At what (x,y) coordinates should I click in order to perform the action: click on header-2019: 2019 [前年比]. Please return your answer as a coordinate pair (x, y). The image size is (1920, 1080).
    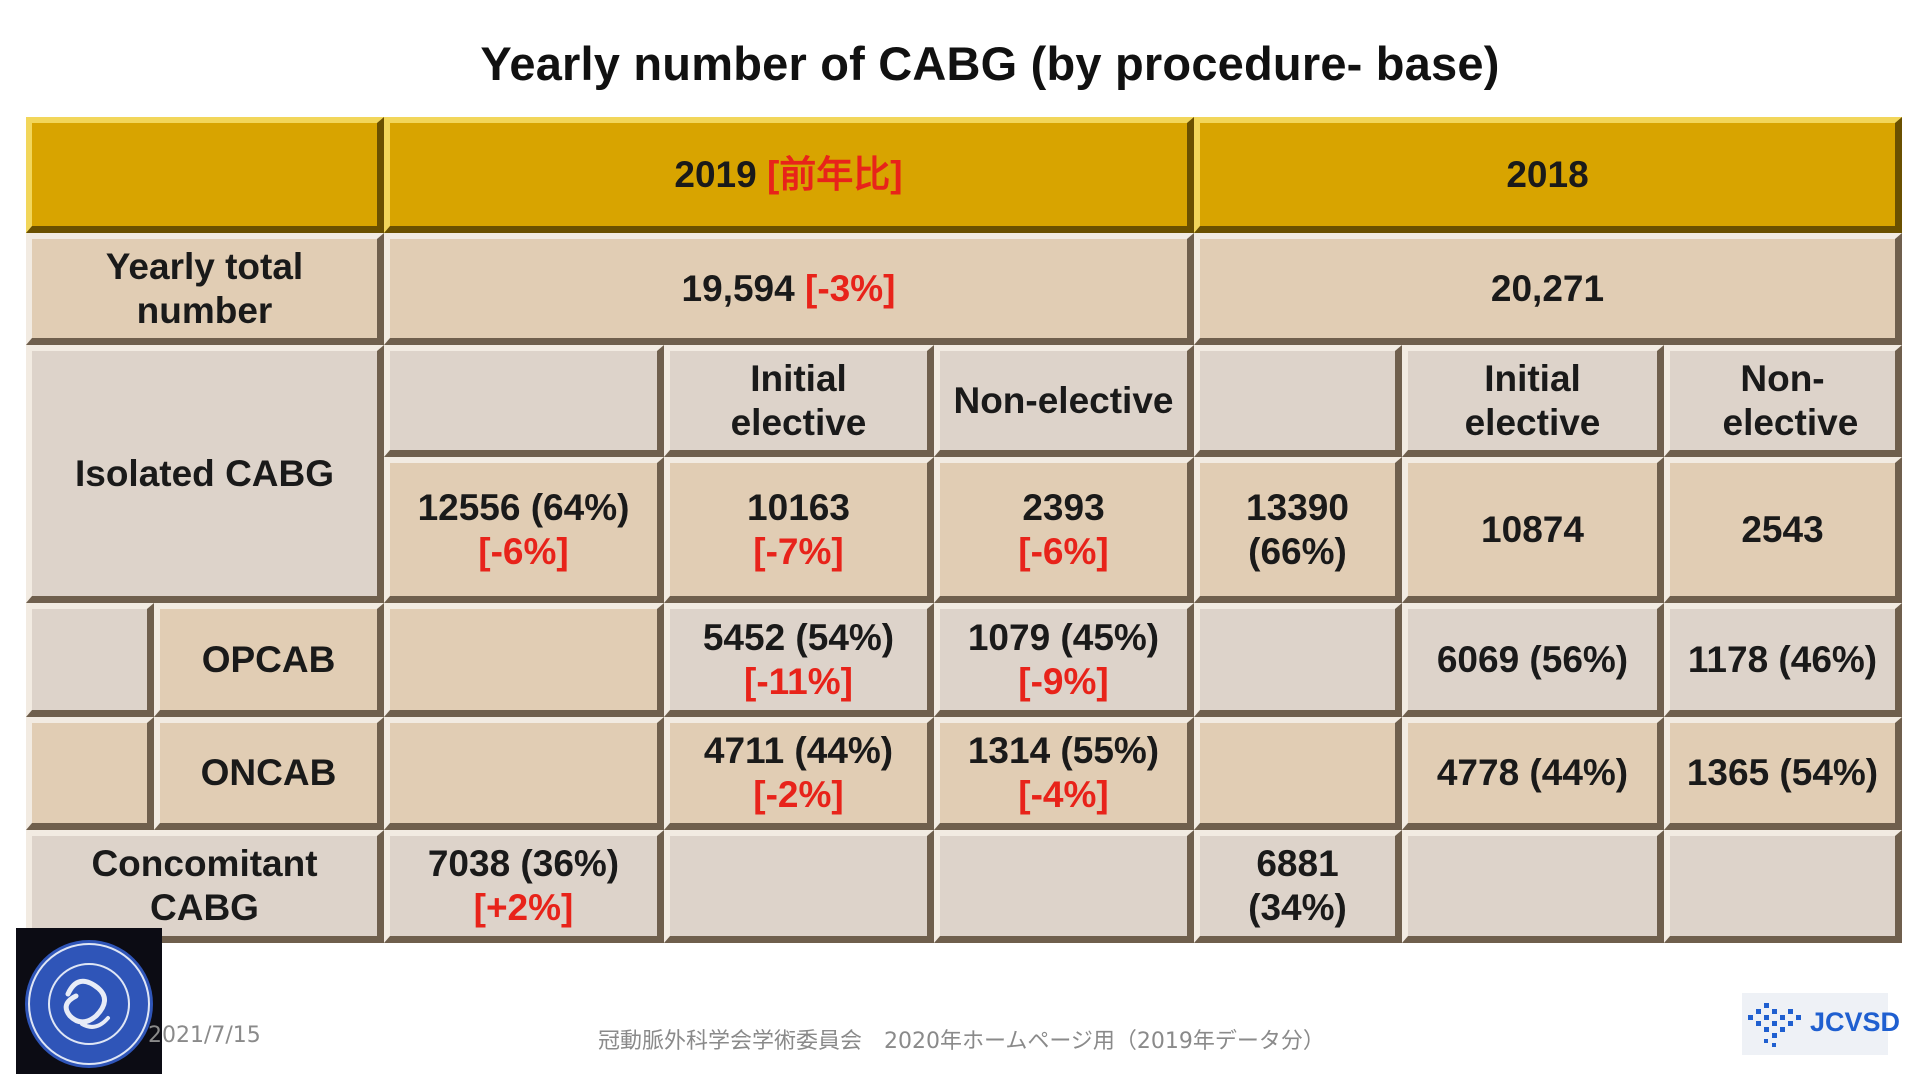
    Looking at the image, I should click on (789, 175).